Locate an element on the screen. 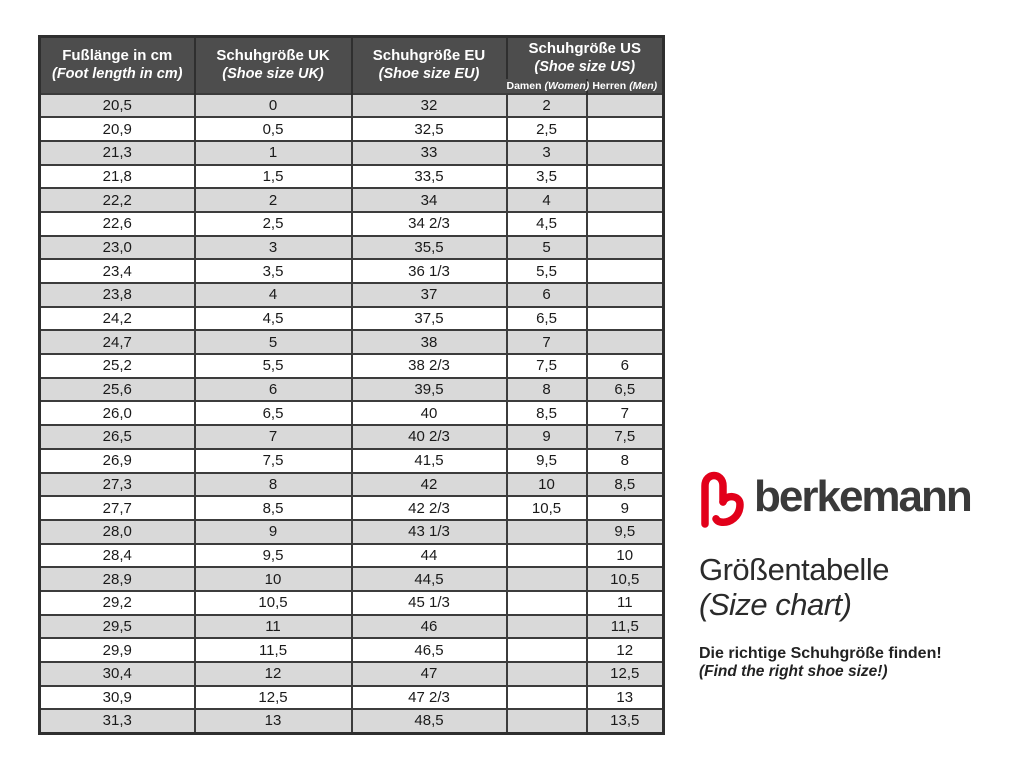 The height and width of the screenshot is (768, 1024). table-cell: 26,0 is located at coordinates (117, 413).